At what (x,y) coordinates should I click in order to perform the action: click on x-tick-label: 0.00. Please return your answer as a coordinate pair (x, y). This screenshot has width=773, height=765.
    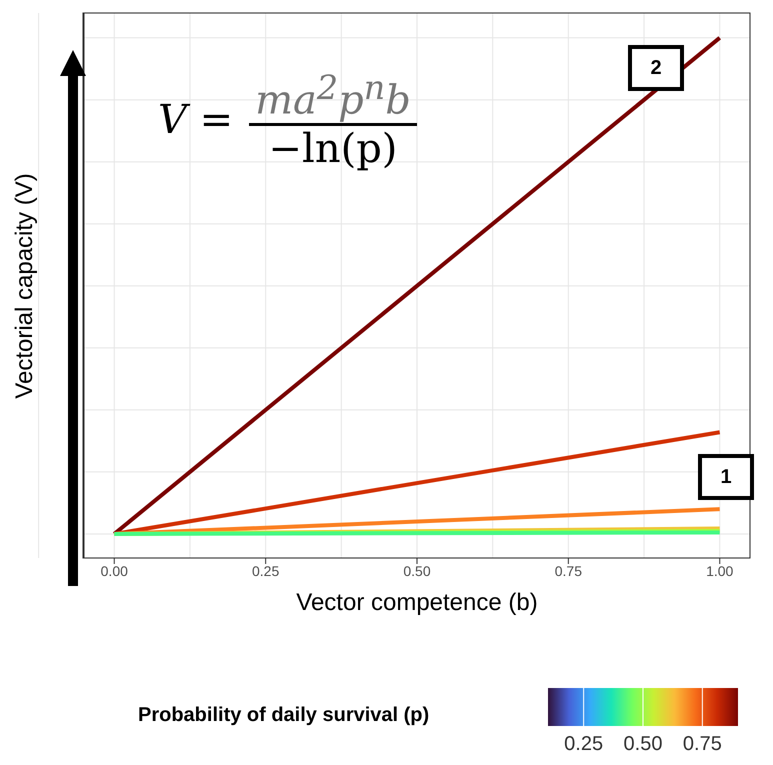
    Looking at the image, I should click on (114, 570).